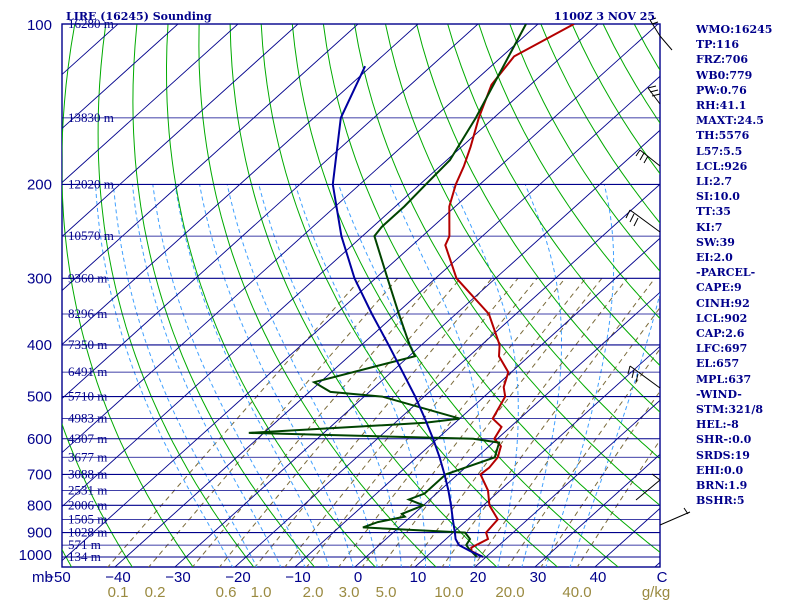 The image size is (800, 600). What do you see at coordinates (155, 592) in the screenshot?
I see `mixing-ratio-tick-label: 0.2` at bounding box center [155, 592].